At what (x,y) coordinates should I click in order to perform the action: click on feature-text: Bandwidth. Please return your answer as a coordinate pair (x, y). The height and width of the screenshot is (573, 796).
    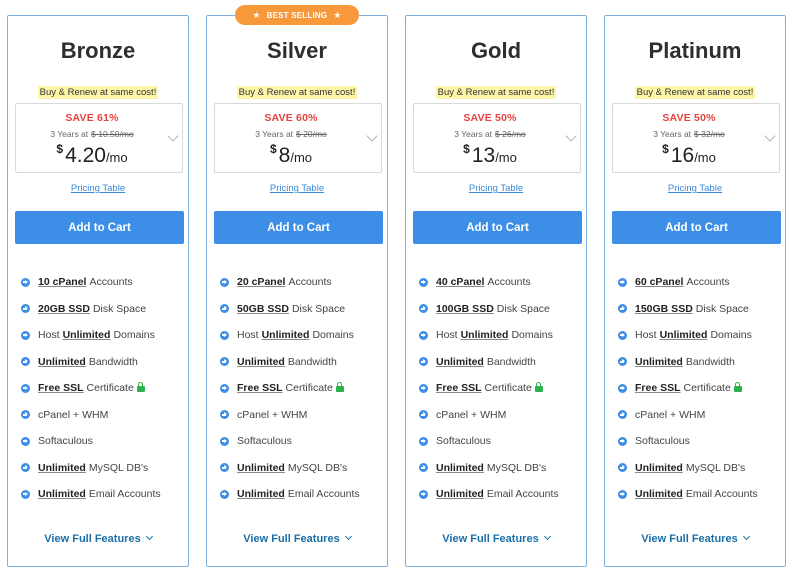
    Looking at the image, I should click on (113, 361).